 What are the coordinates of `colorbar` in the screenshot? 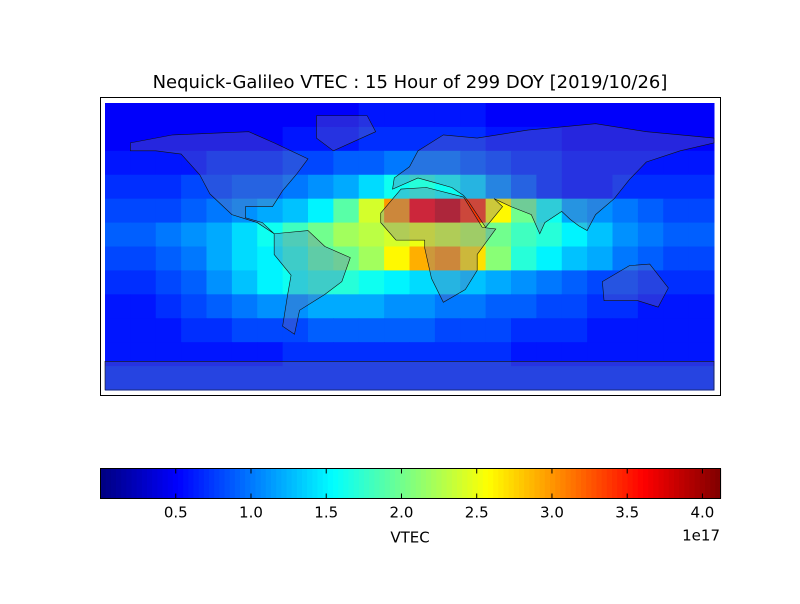 It's located at (411, 483).